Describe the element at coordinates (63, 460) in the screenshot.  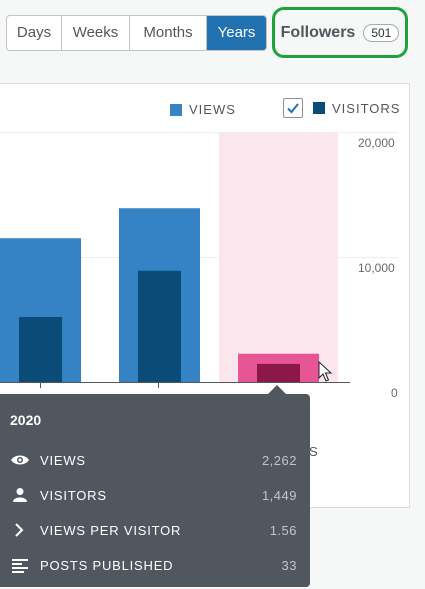
I see `tooltip-label: VIEWS` at that location.